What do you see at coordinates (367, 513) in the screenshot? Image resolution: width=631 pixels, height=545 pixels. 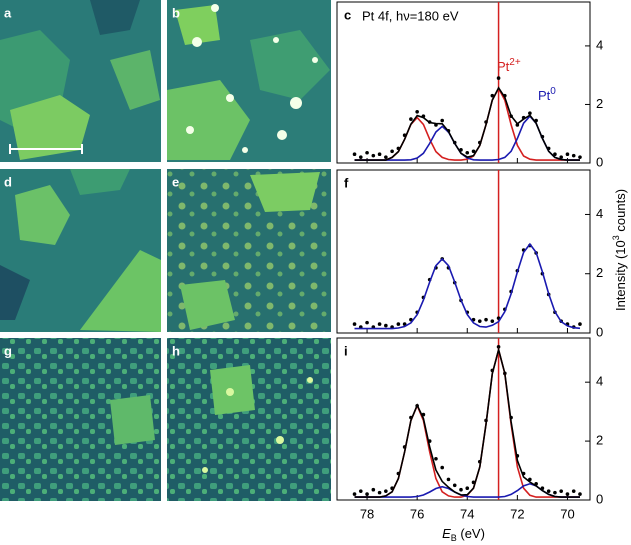 I see `x-tick-label: 78` at bounding box center [367, 513].